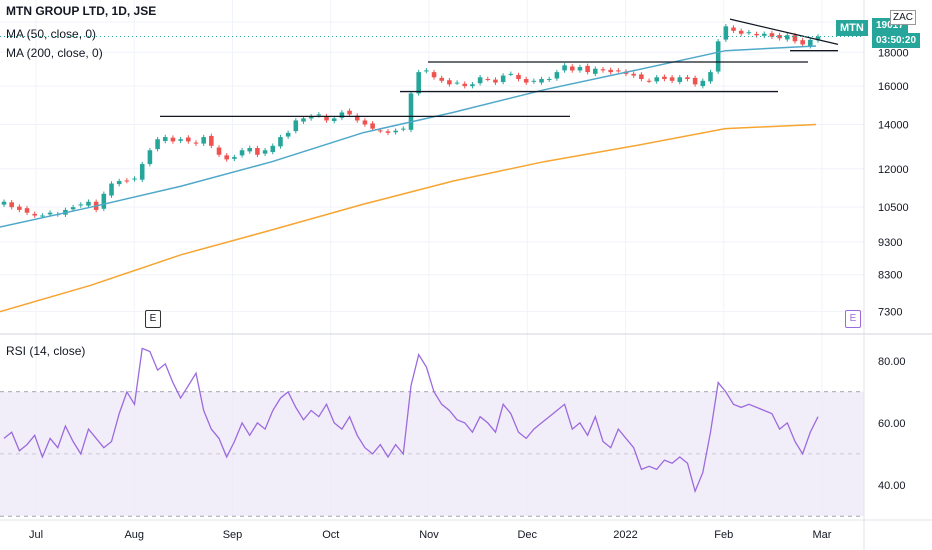 The height and width of the screenshot is (550, 932). Describe the element at coordinates (233, 535) in the screenshot. I see `time-tick-label: Sep` at that location.